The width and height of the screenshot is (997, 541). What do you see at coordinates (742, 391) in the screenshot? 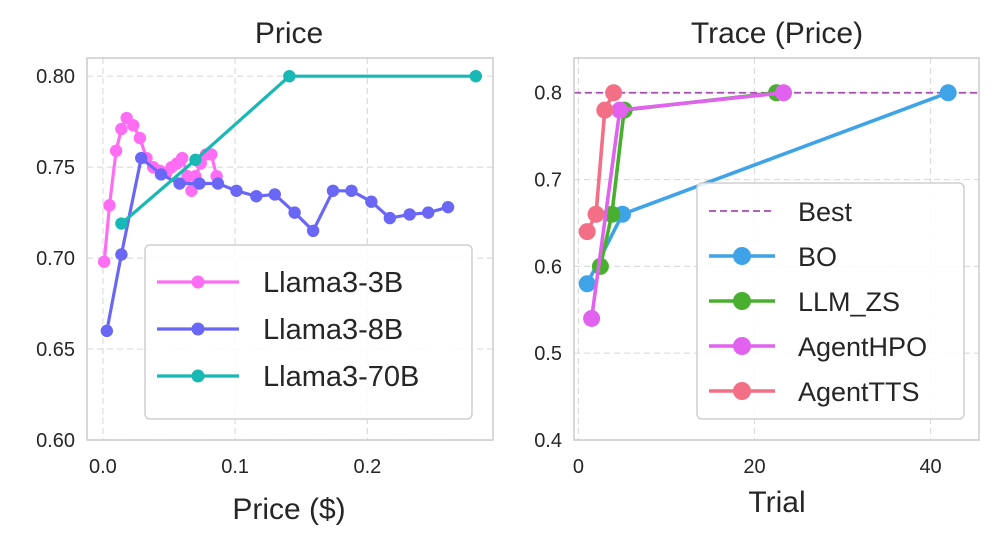
I see `right-legend-marker-agenttts` at bounding box center [742, 391].